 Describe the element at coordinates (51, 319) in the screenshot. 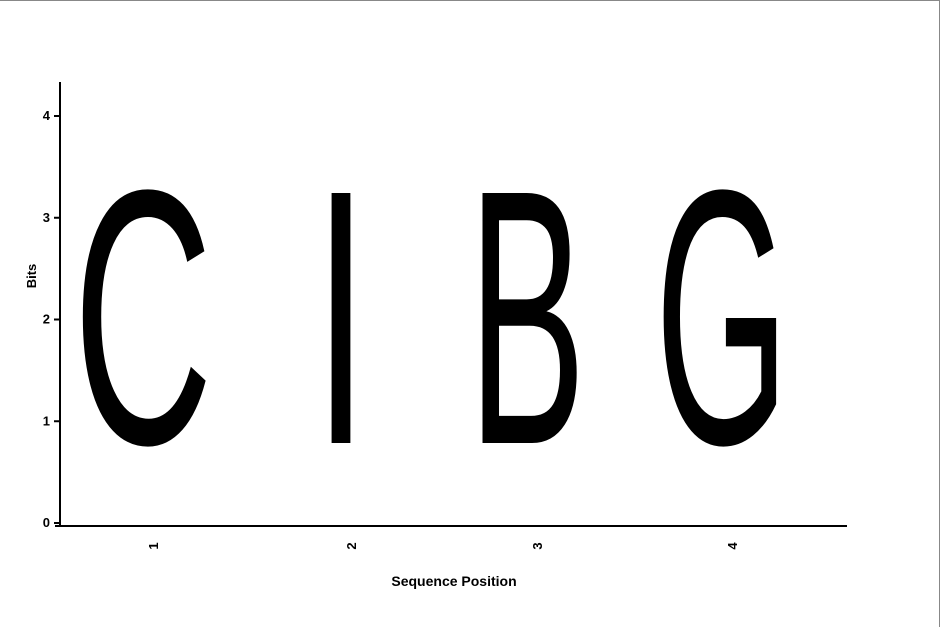

I see `y-axis-ticks: 0 1 2 3 4` at that location.